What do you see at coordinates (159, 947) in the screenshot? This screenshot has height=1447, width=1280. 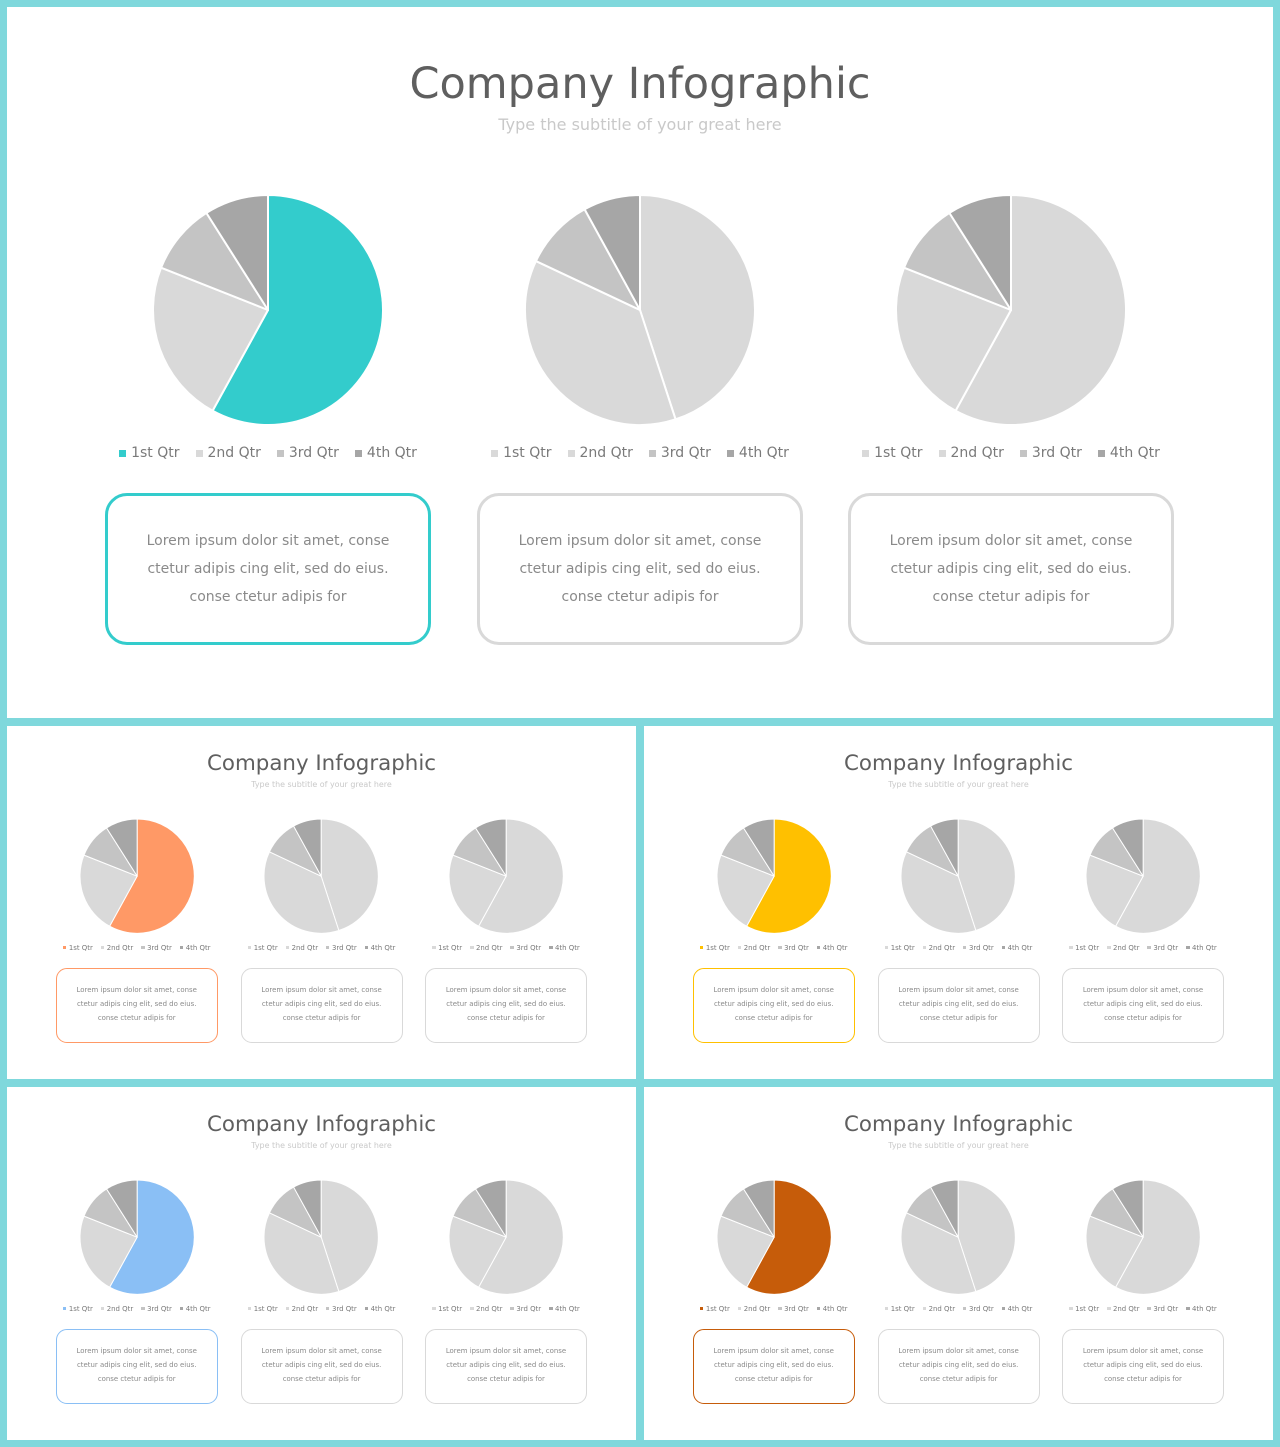 I see `legend-label: 3rd Qtr` at bounding box center [159, 947].